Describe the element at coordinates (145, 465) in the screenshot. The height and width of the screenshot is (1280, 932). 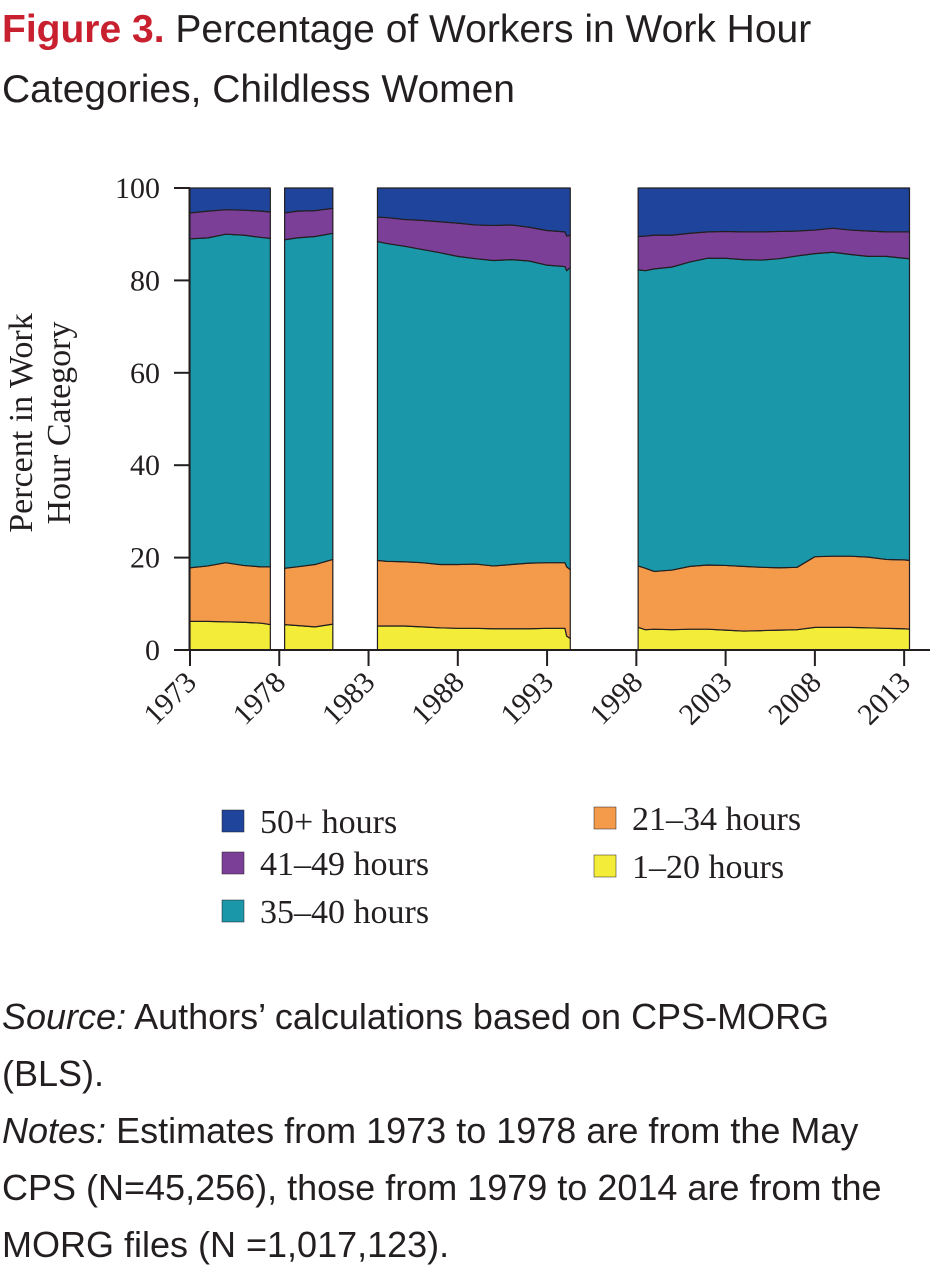
I see `y-tick-label: 40` at that location.